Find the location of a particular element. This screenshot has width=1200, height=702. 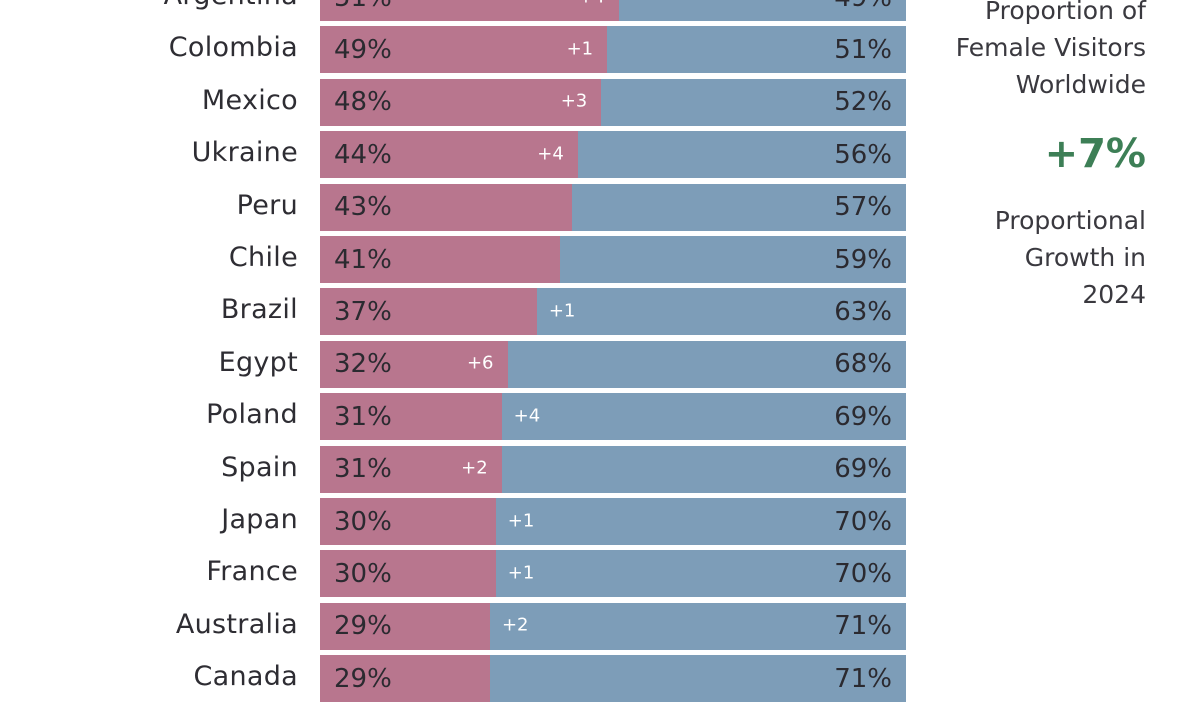

data-label-female: 37% is located at coordinates (363, 311).